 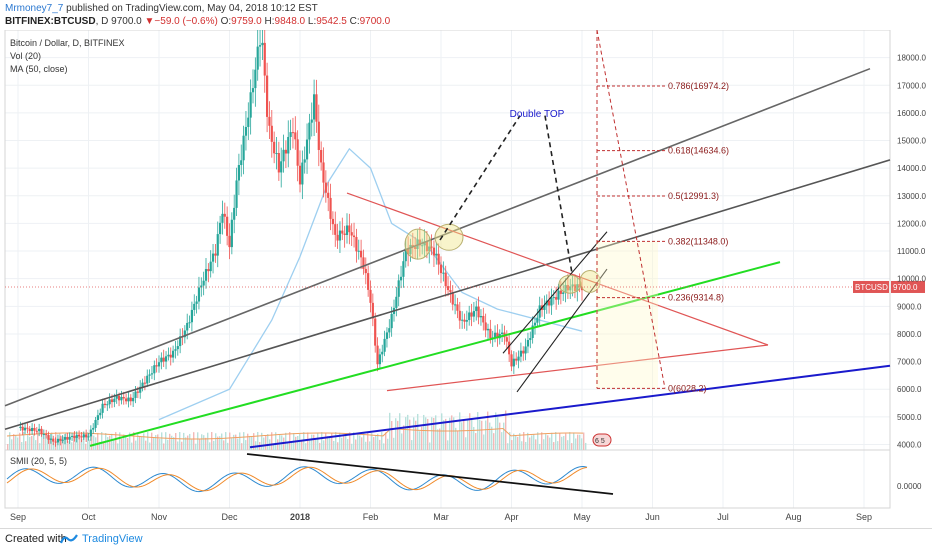 What do you see at coordinates (911, 196) in the screenshot?
I see `price-tick-label: 13000.0` at bounding box center [911, 196].